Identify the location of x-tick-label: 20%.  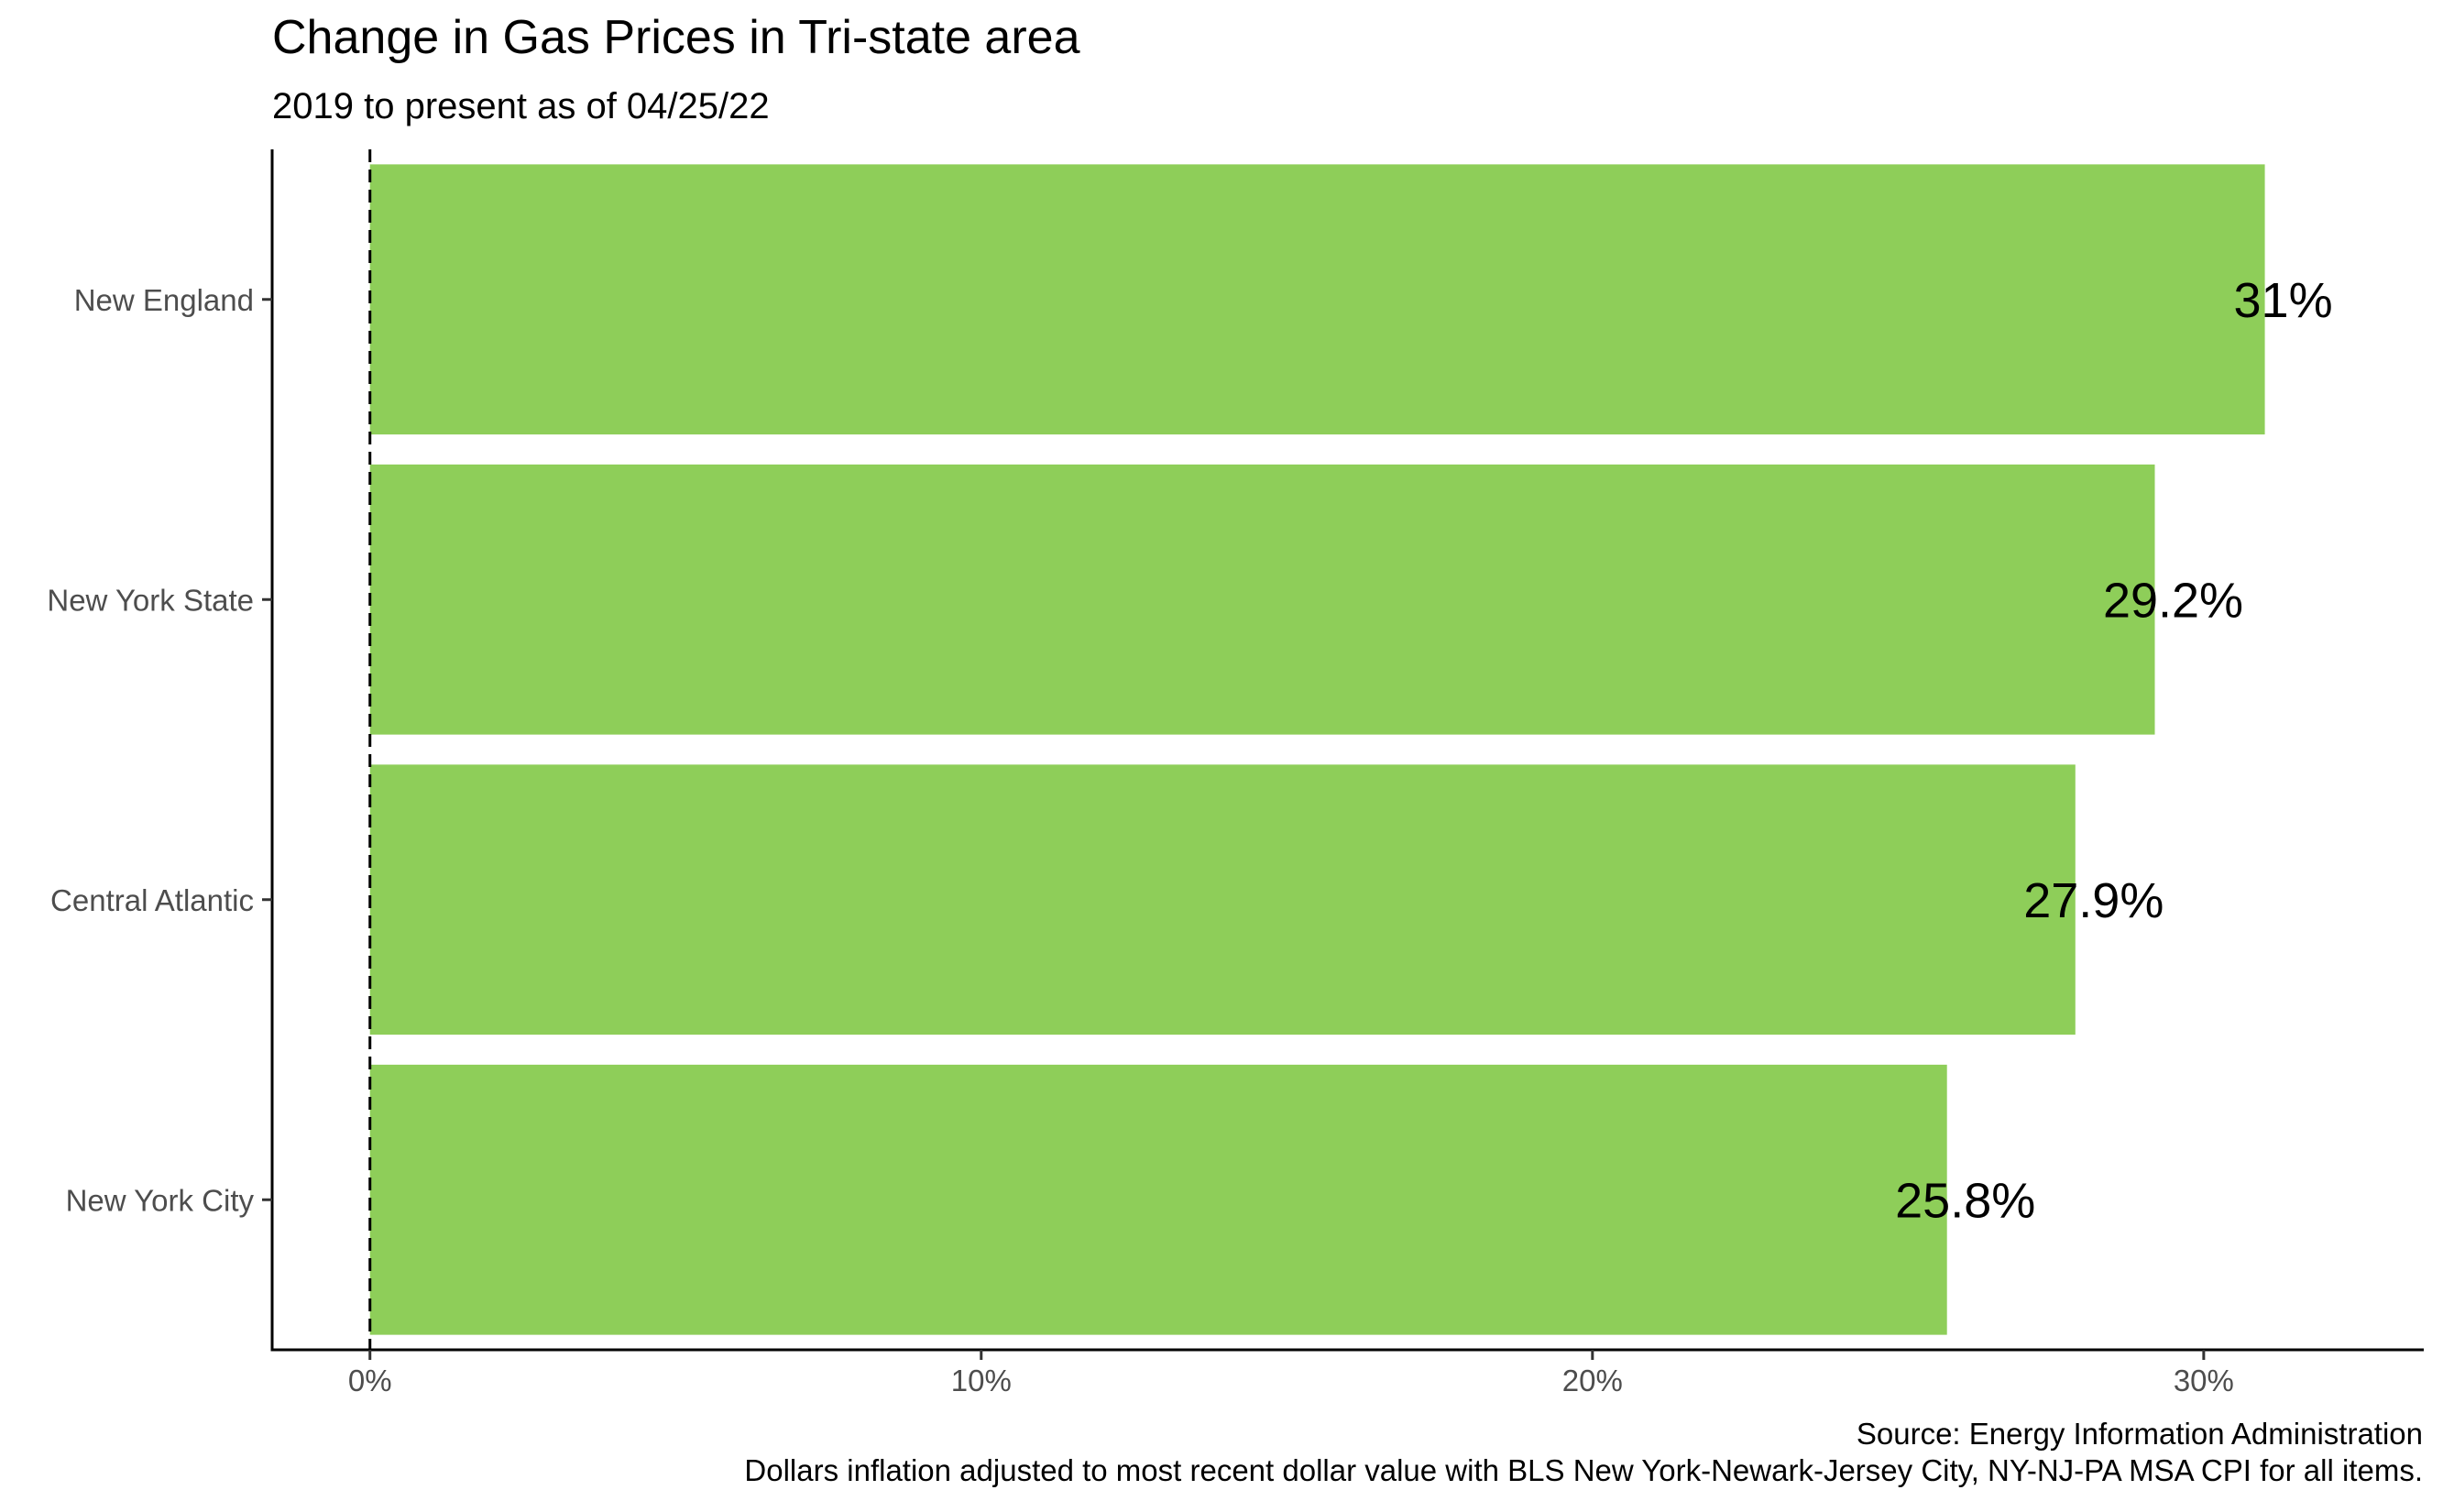
(1592, 1380).